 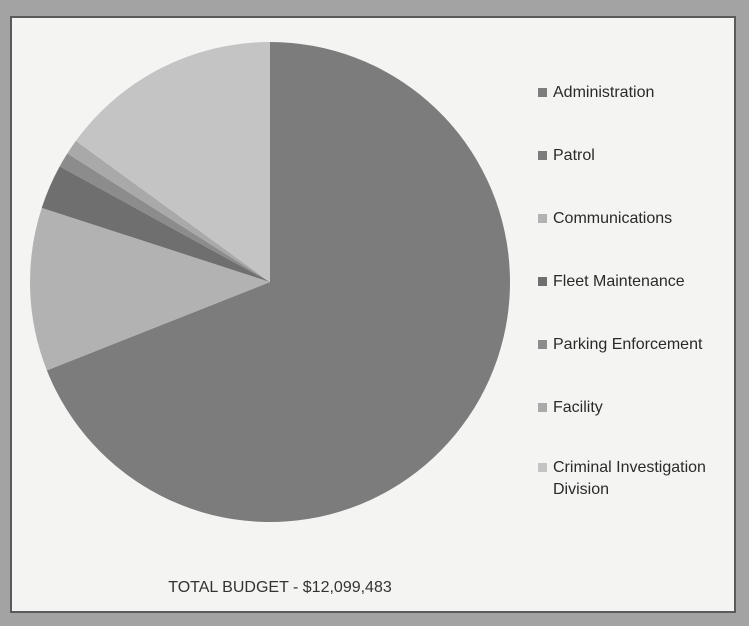 I want to click on legend-item-parking-enforcement: Parking Enforcement, so click(x=638, y=345).